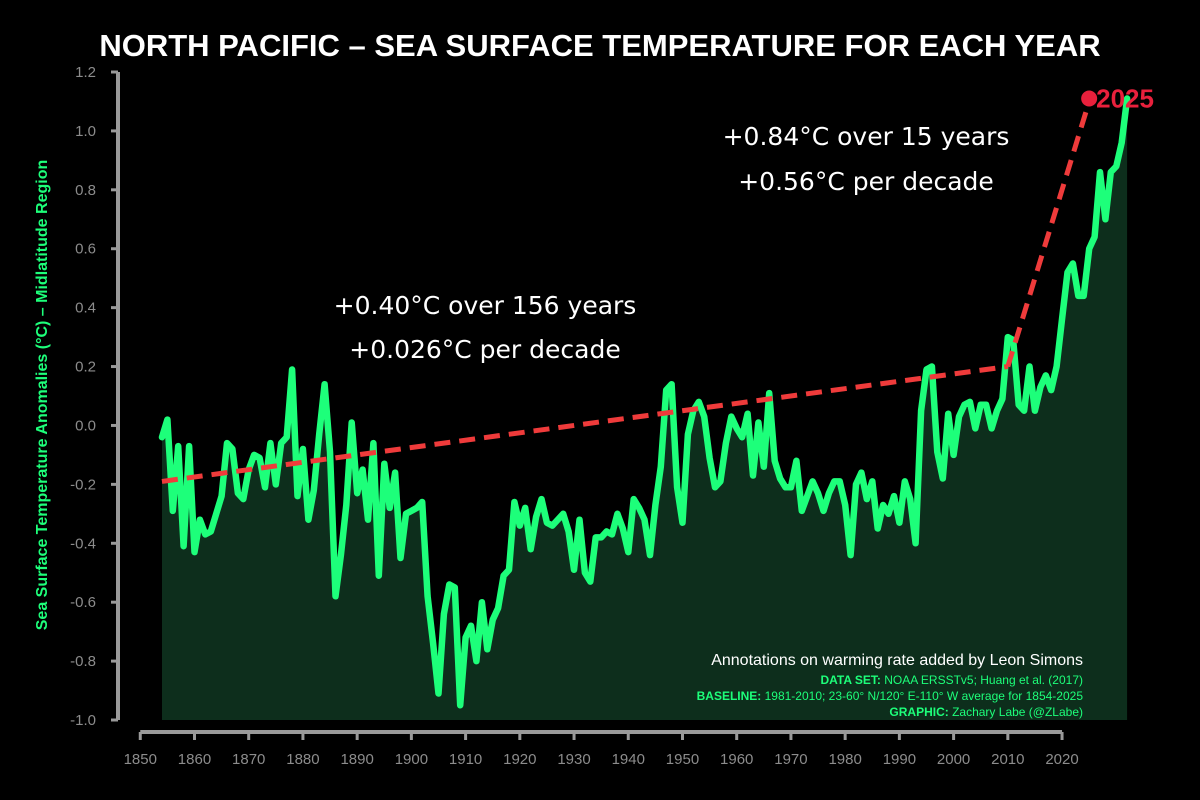  Describe the element at coordinates (194, 759) in the screenshot. I see `x-tick-label: 1860` at that location.